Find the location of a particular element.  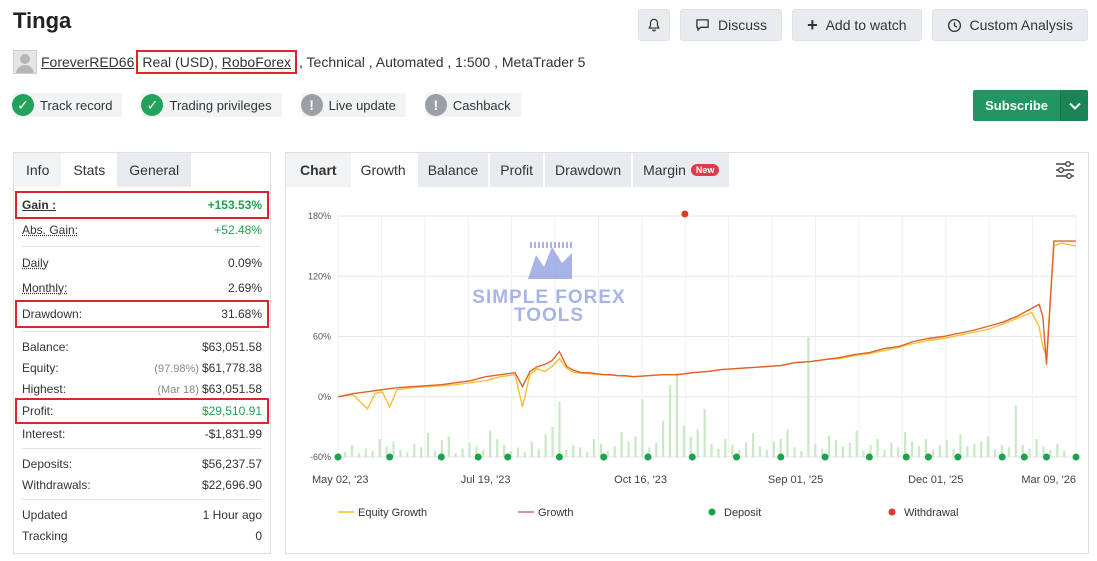

stat-withdrawals: Withdrawals: $22,696.90 is located at coordinates (142, 484).